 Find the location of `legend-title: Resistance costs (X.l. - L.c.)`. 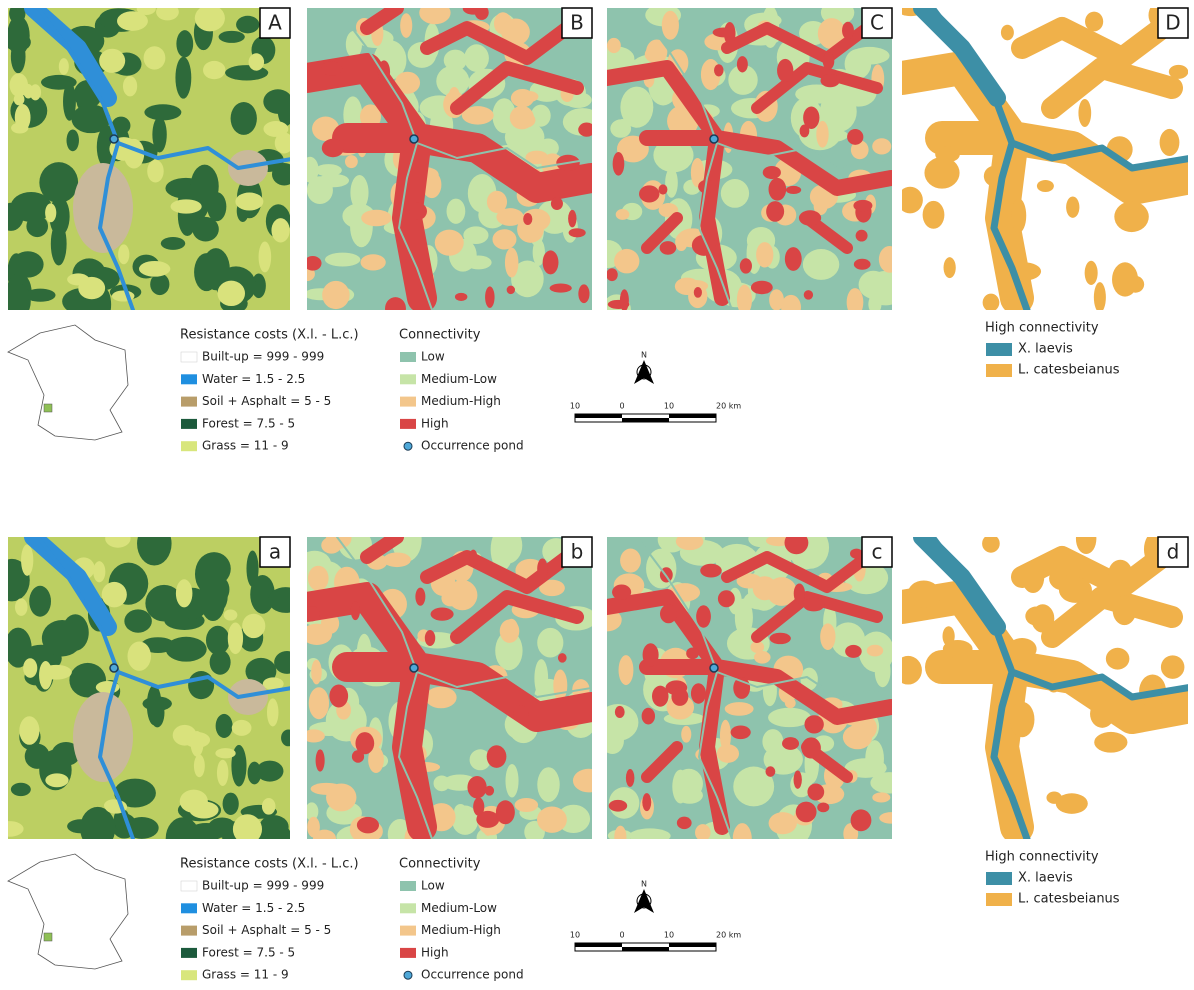

legend-title: Resistance costs (X.l. - L.c.) is located at coordinates (269, 335).